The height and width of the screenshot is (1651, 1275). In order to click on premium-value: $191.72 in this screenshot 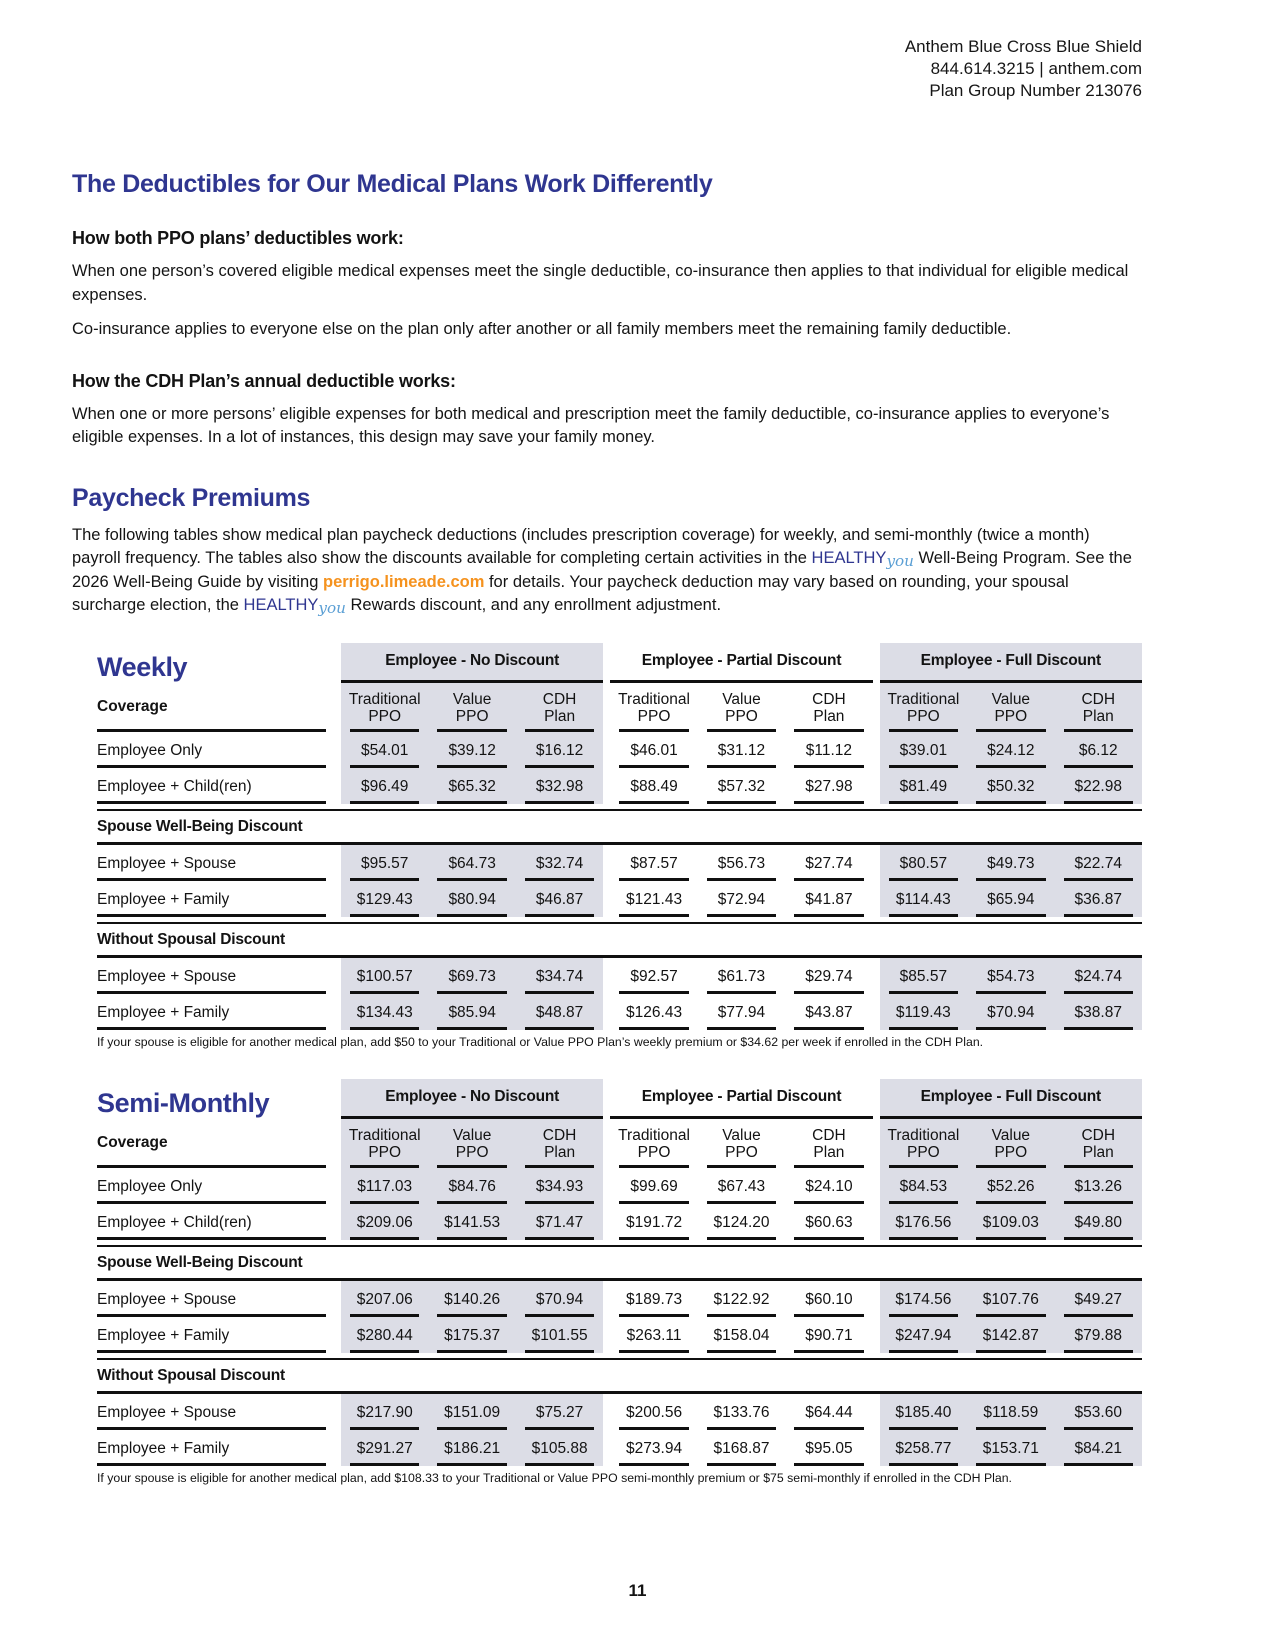, I will do `click(653, 1222)`.